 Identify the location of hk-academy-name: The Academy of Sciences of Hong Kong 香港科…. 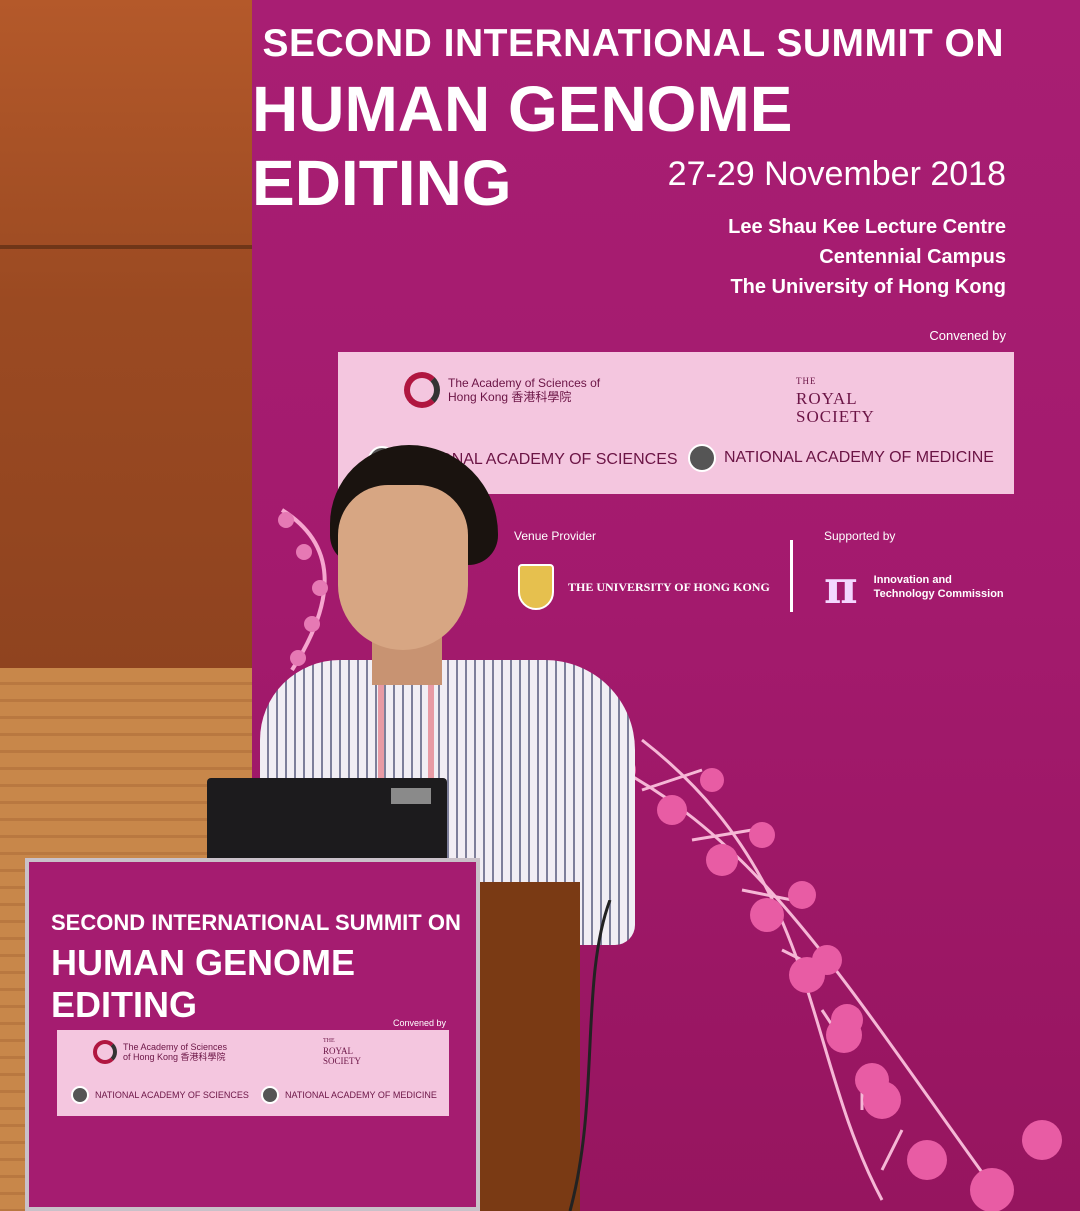
(524, 390).